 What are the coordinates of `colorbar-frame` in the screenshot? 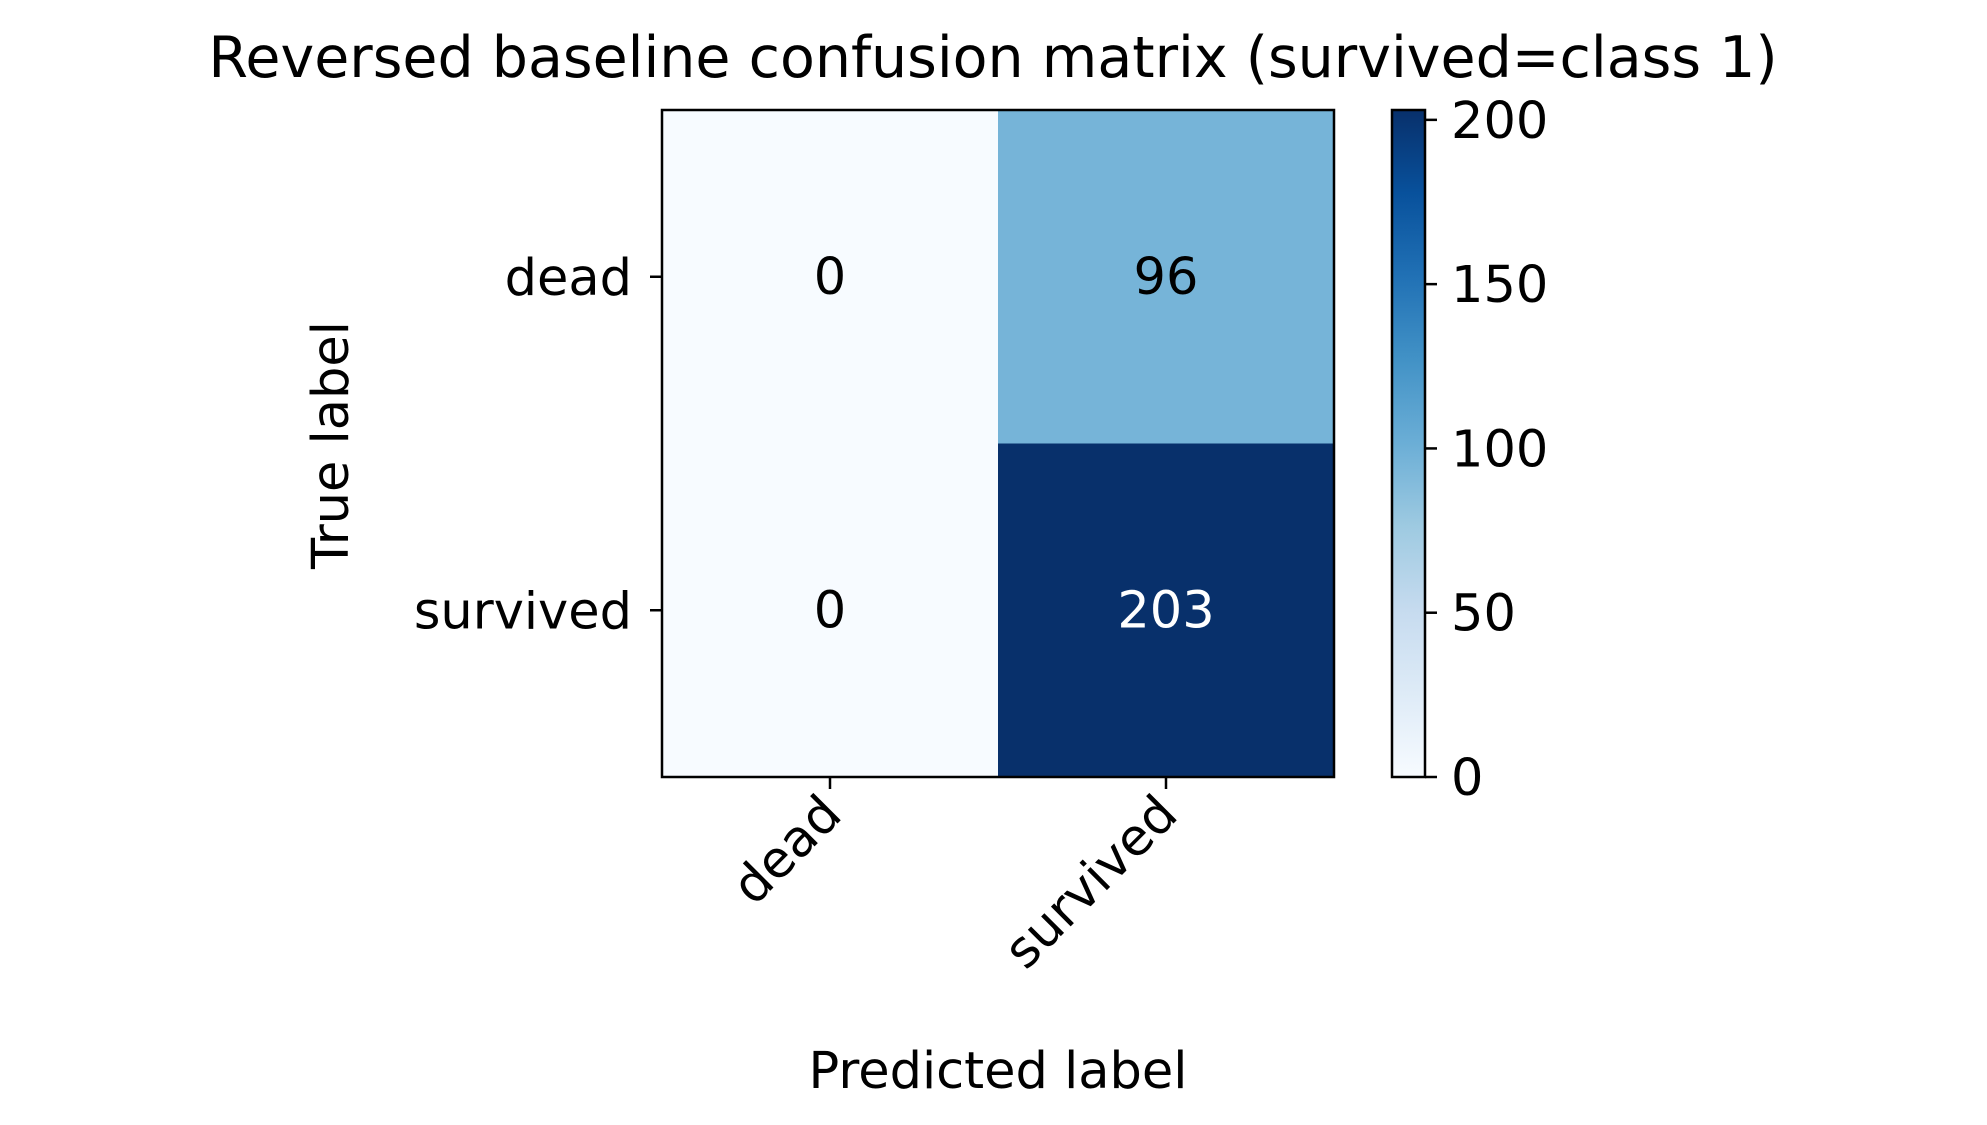 It's located at (1408, 443).